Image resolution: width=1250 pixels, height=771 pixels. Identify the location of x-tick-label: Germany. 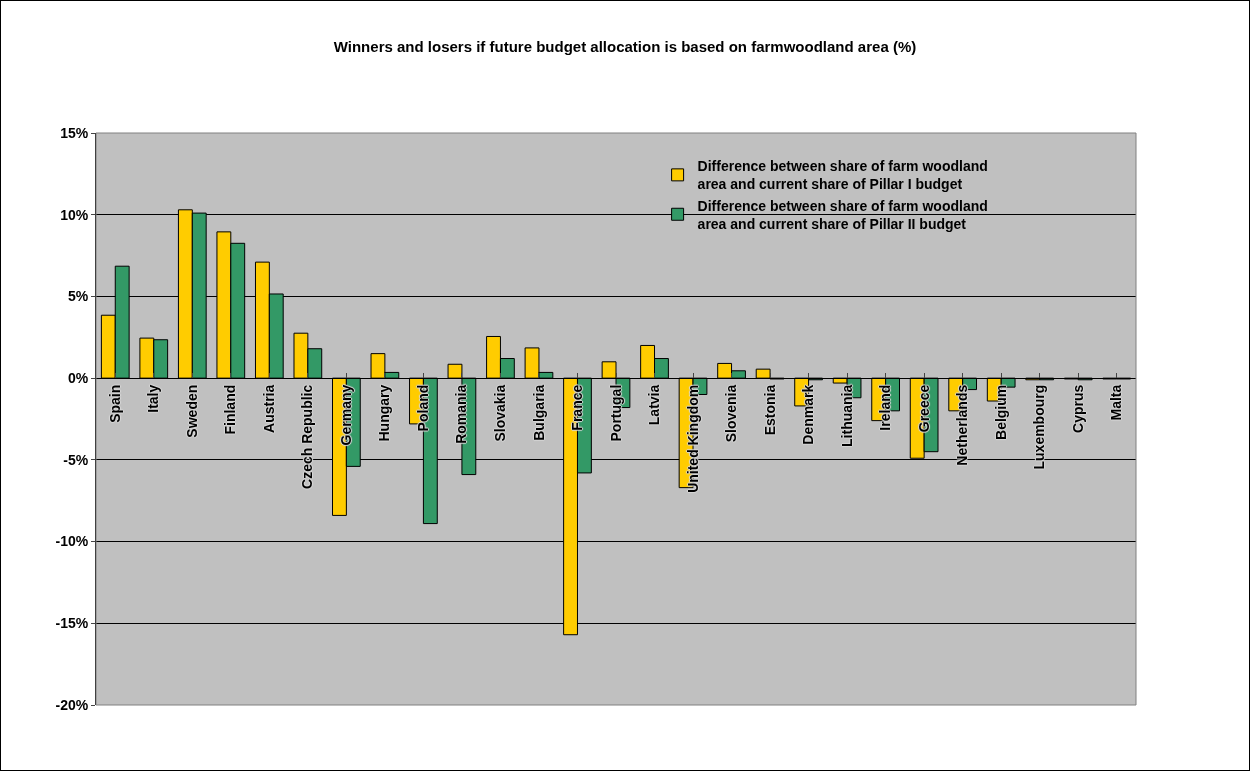
(345, 415).